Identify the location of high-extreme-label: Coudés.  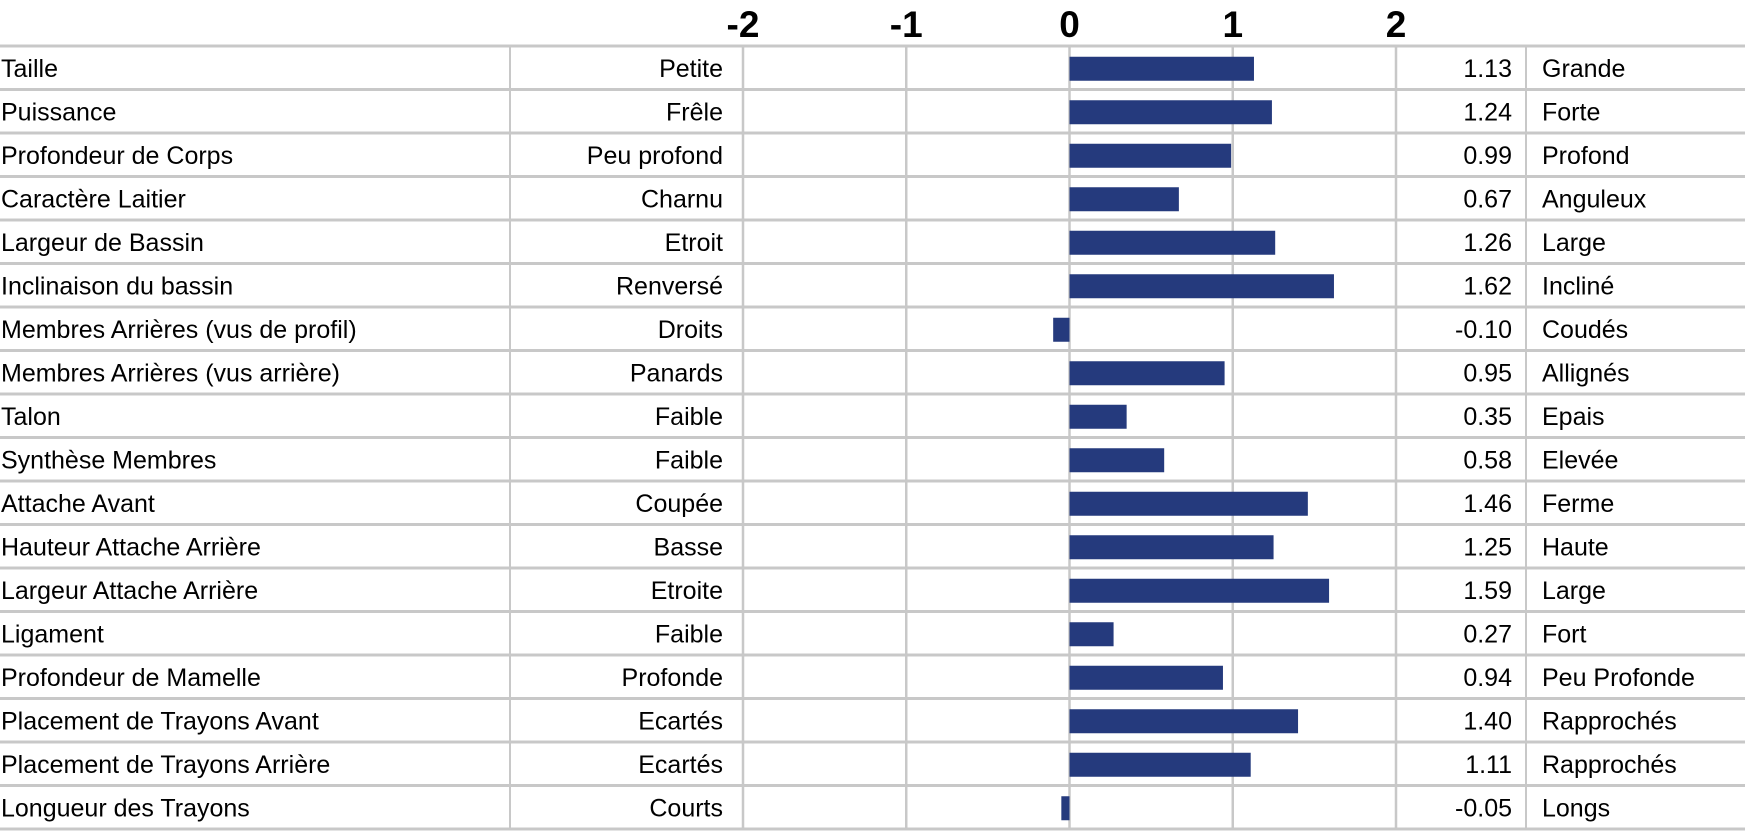
(1585, 330).